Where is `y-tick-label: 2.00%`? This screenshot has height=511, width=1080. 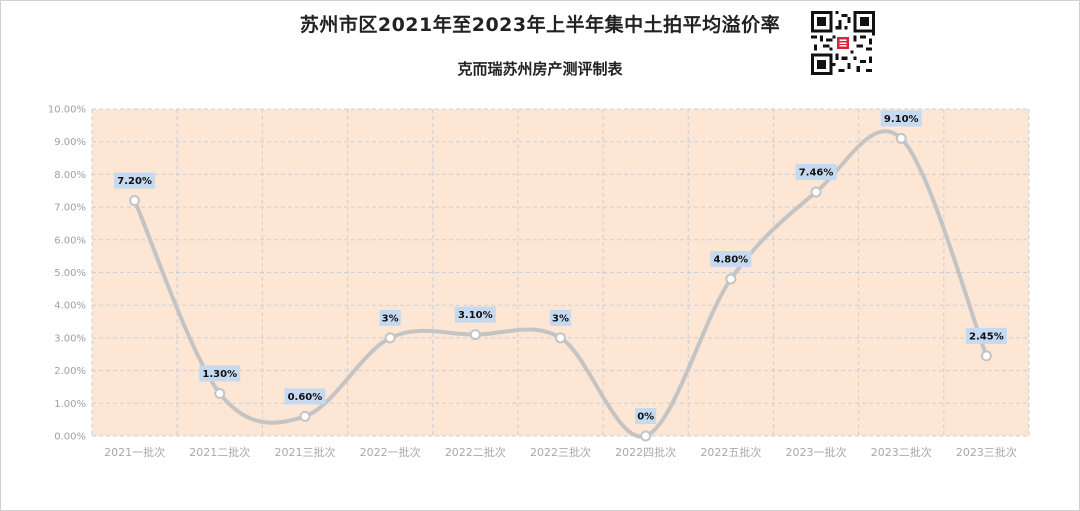 y-tick-label: 2.00% is located at coordinates (70, 371).